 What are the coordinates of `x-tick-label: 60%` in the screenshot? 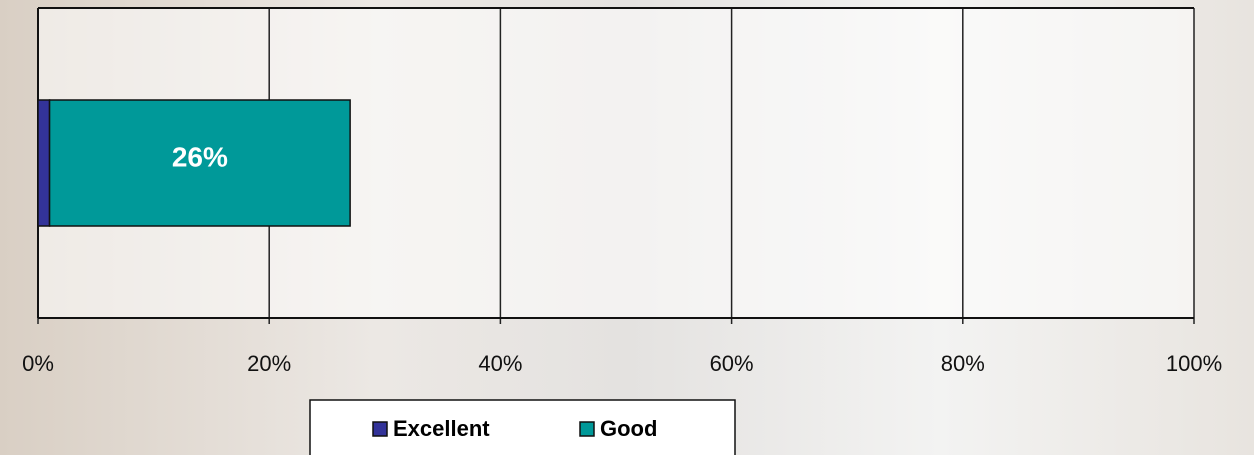 It's located at (732, 363).